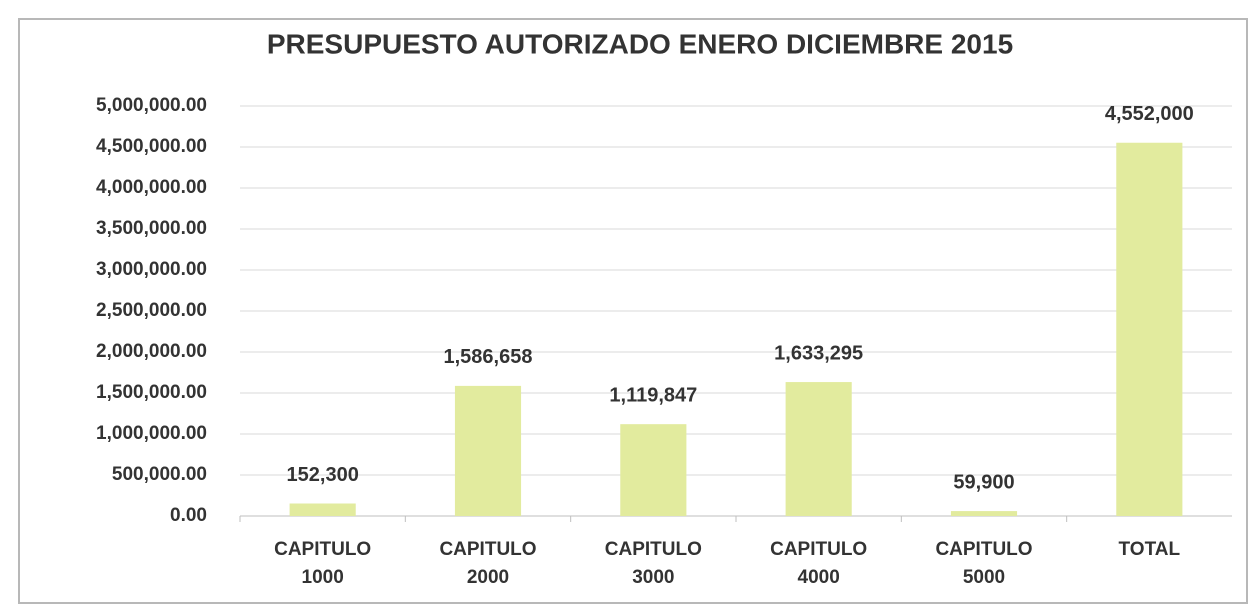 This screenshot has height=609, width=1258. Describe the element at coordinates (323, 475) in the screenshot. I see `value-label: 152,300` at that location.